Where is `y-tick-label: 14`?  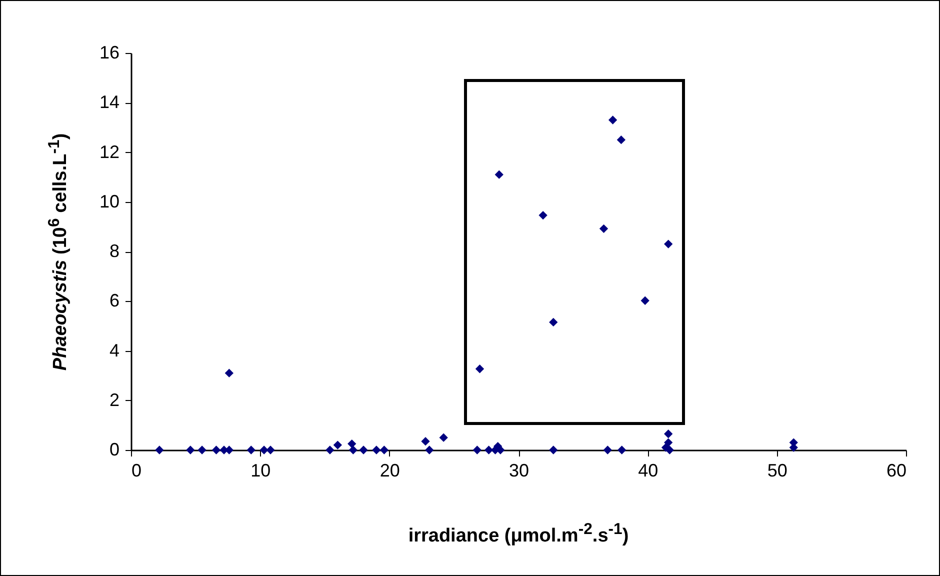
y-tick-label: 14 is located at coordinates (109, 102).